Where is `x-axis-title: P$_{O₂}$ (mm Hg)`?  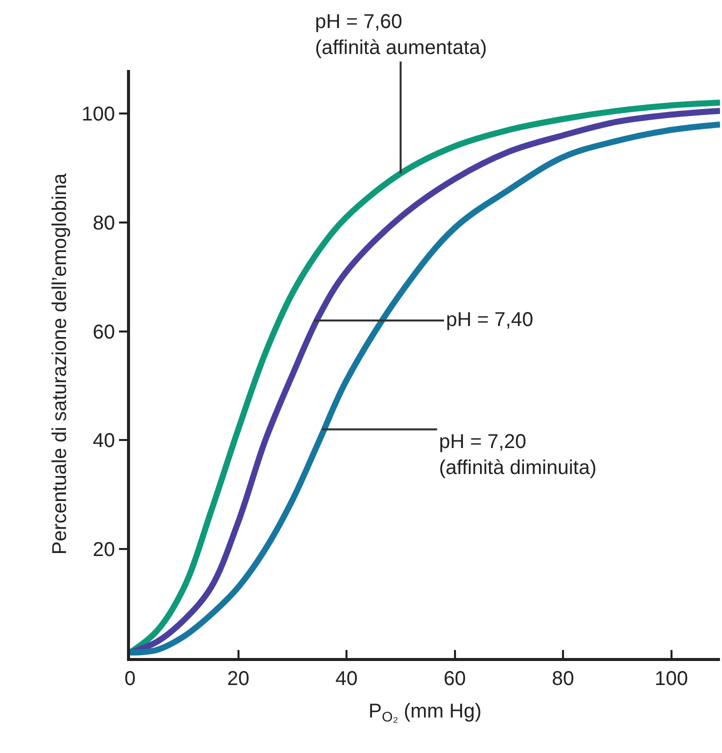 x-axis-title: P$_{O₂}$ (mm Hg) is located at coordinates (425, 712).